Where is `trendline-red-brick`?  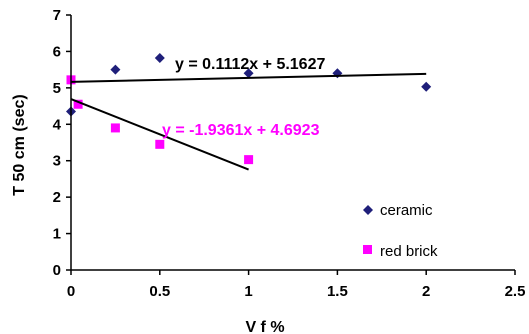
trendline-red-brick is located at coordinates (159, 134).